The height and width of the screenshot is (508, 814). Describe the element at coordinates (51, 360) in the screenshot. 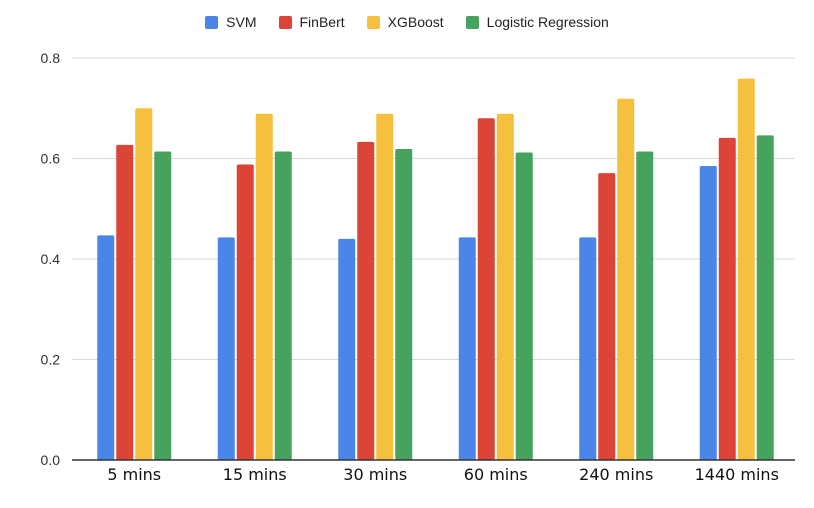

I see `y-tick-label: 0.2` at that location.